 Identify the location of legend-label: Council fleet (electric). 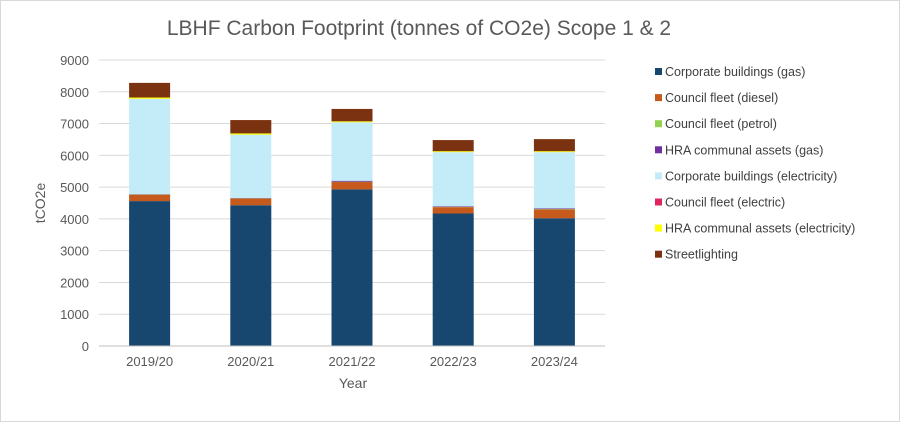
(725, 203).